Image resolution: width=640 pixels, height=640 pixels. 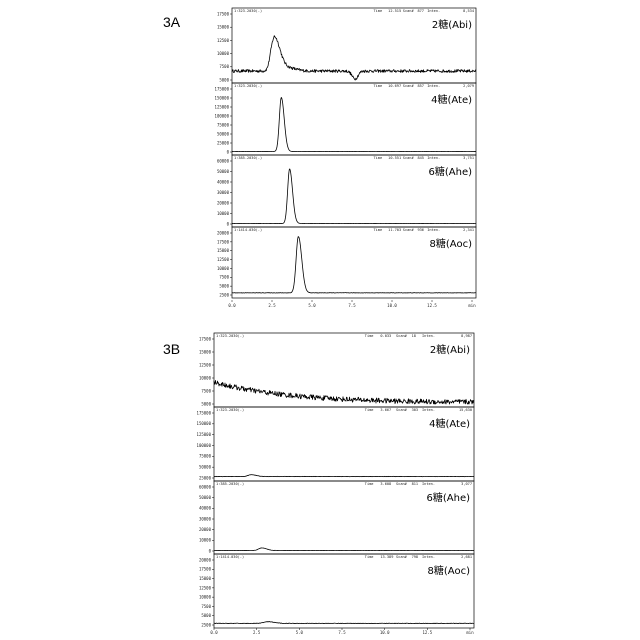 I want to click on header-scan-value: 857, so click(x=420, y=86).